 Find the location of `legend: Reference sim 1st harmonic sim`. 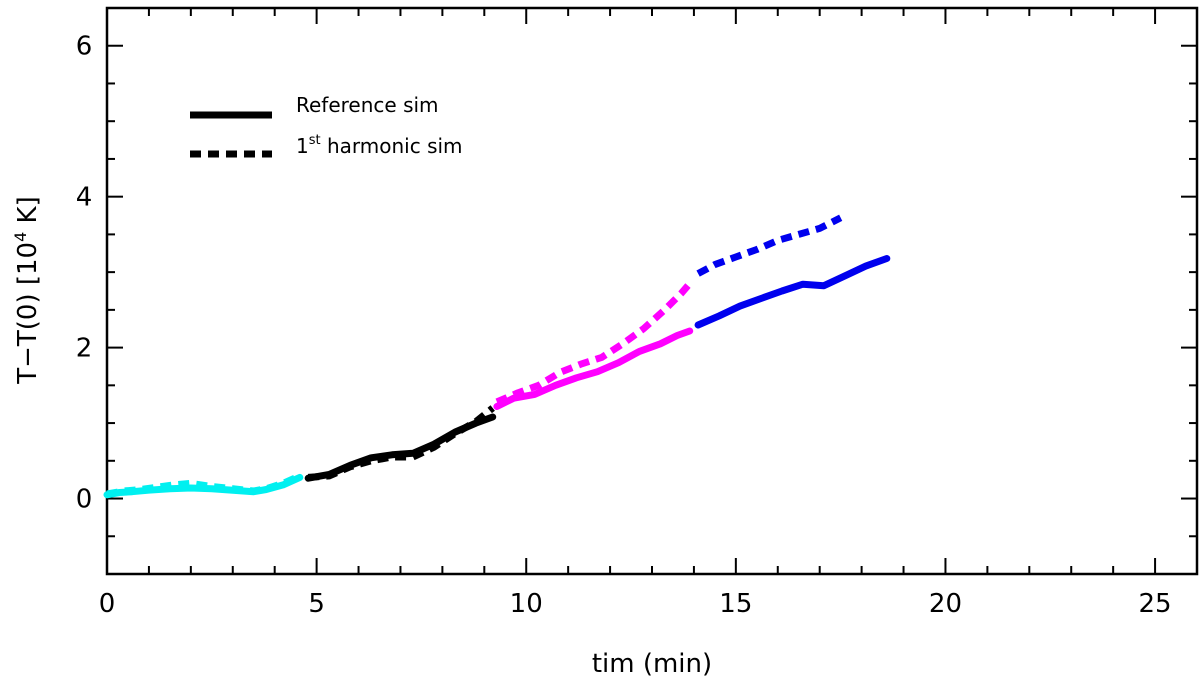

legend: Reference sim 1st harmonic sim is located at coordinates (326, 125).